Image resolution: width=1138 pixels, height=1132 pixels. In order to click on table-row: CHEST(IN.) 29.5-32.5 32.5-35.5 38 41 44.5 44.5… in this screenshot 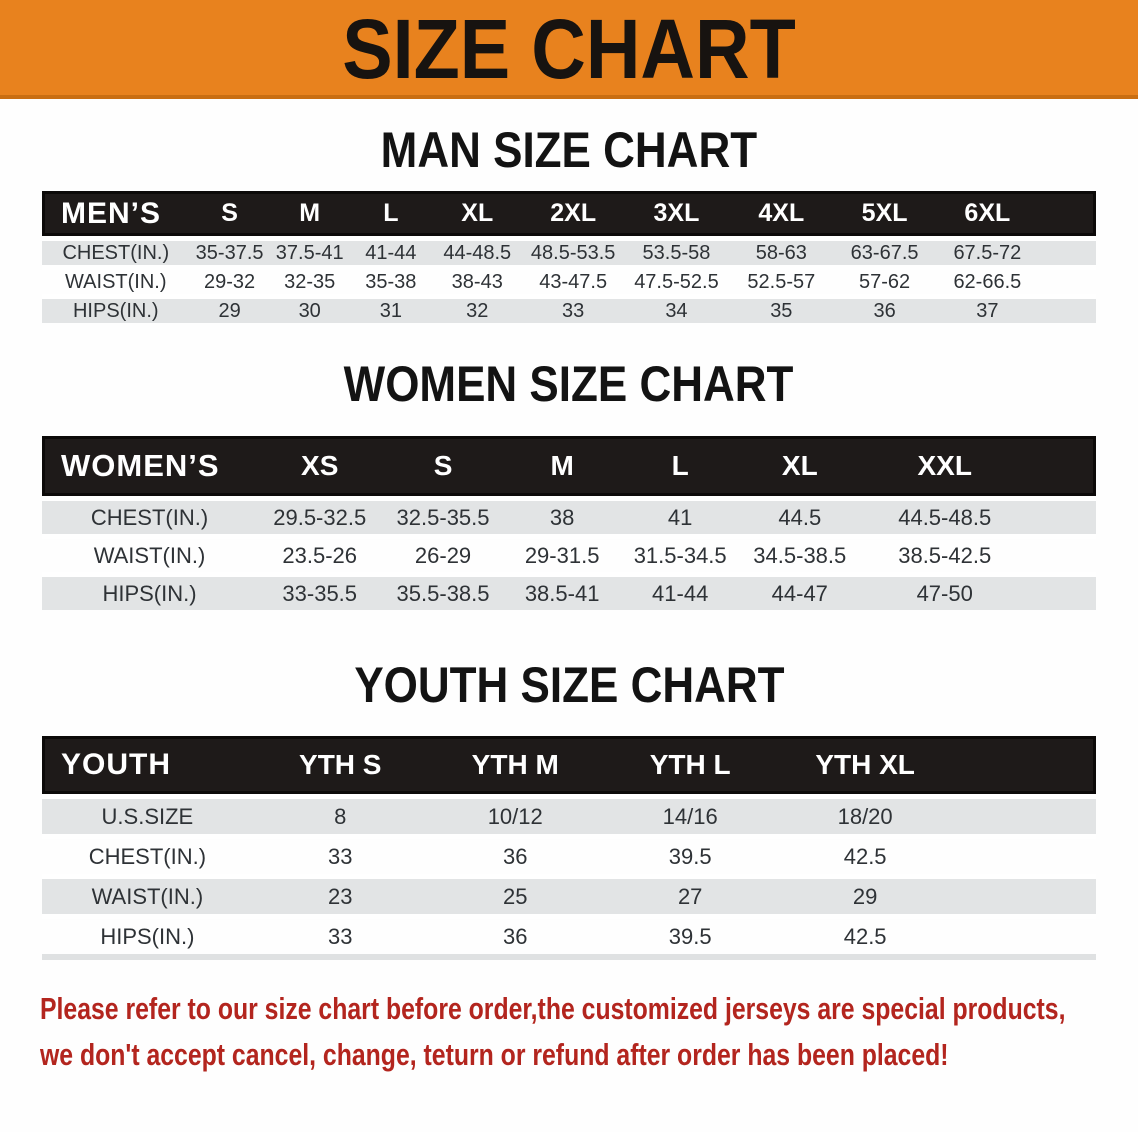, I will do `click(569, 515)`.